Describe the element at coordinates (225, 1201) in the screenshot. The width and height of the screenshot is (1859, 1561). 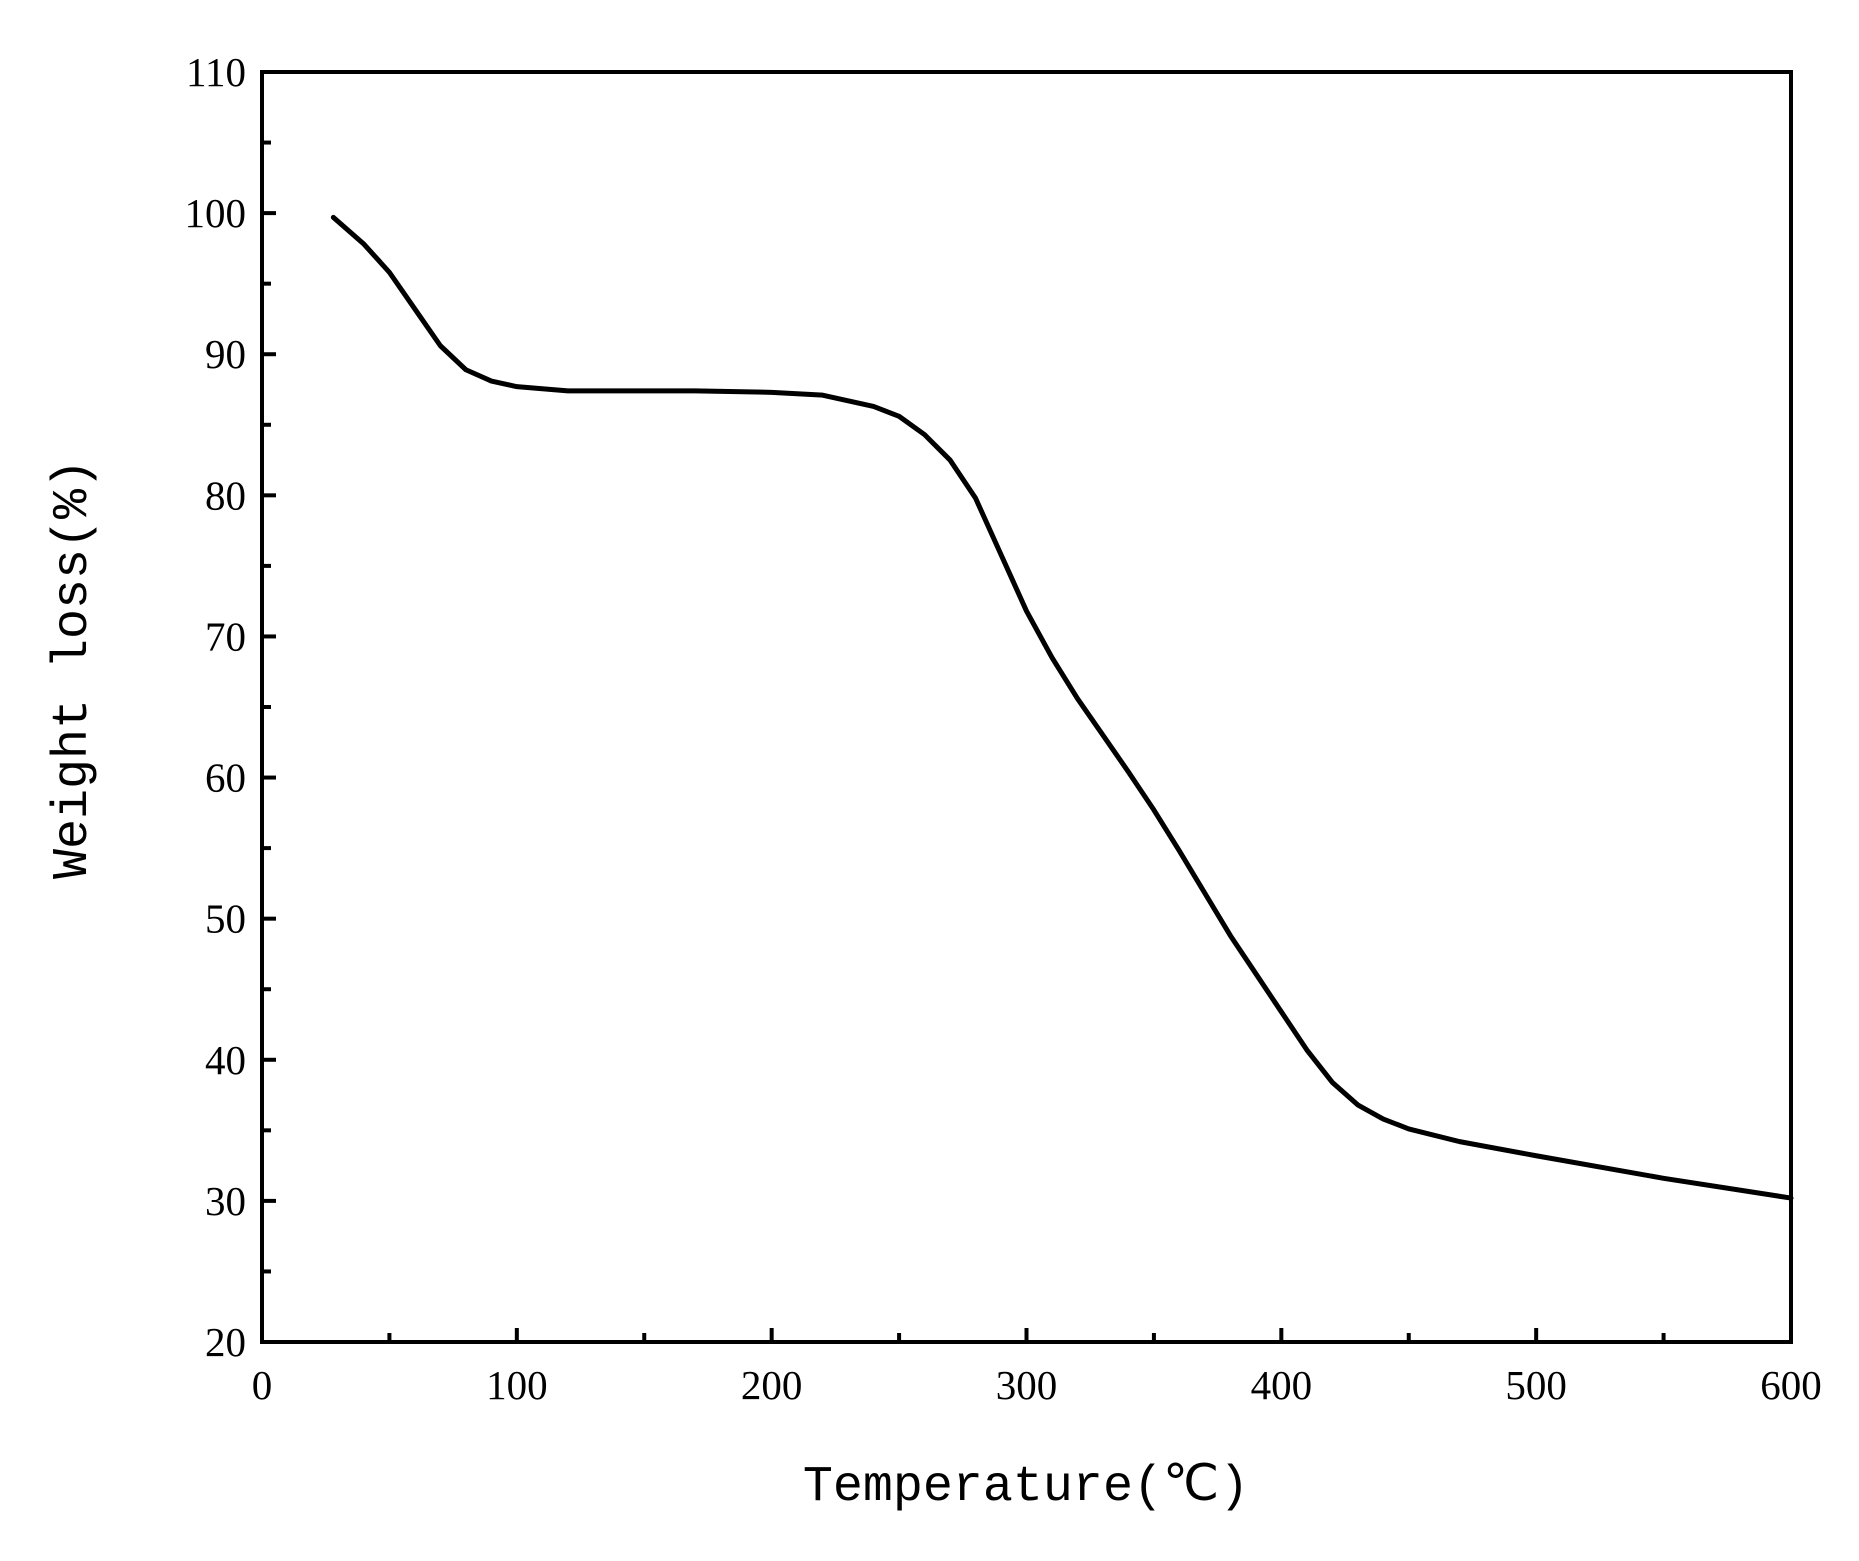
I see `y-tick-label: 30` at that location.